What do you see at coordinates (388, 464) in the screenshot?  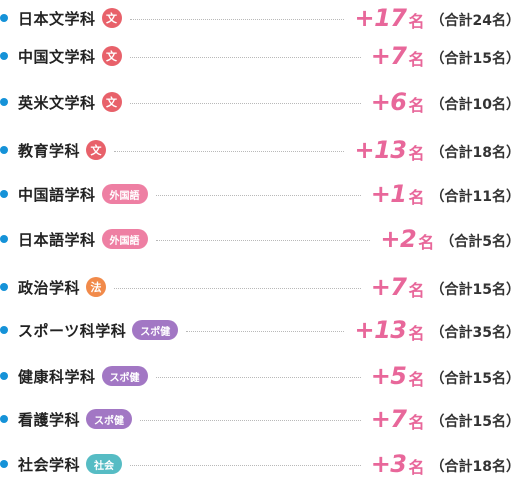 I see `increase-count: +3` at bounding box center [388, 464].